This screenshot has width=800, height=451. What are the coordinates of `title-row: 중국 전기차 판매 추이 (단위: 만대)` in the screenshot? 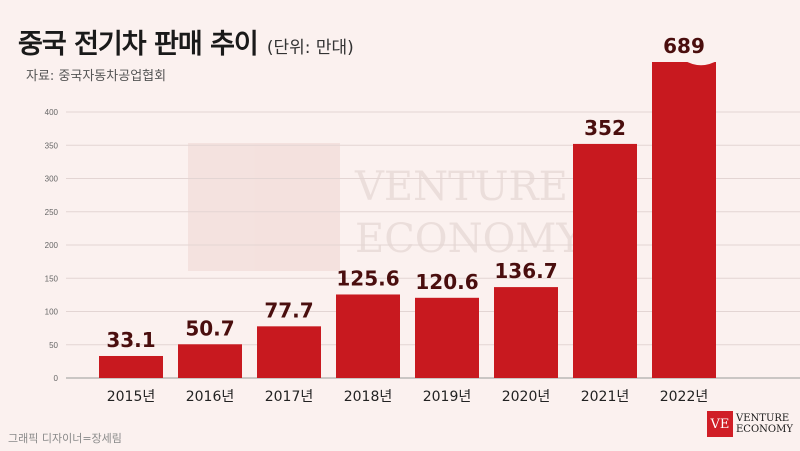 It's located at (186, 41).